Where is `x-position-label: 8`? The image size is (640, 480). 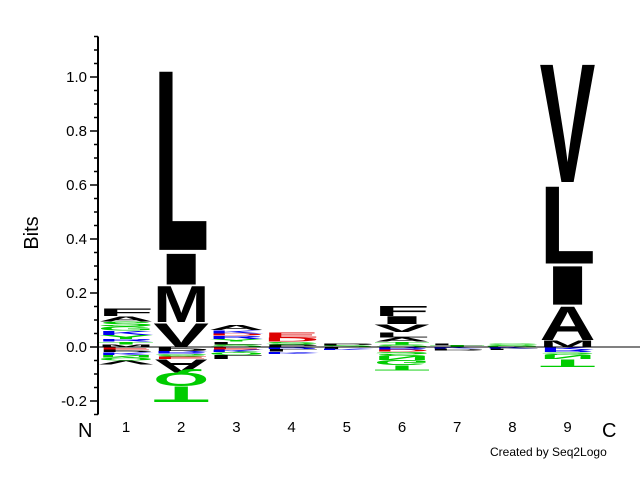 x-position-label: 8 is located at coordinates (512, 427).